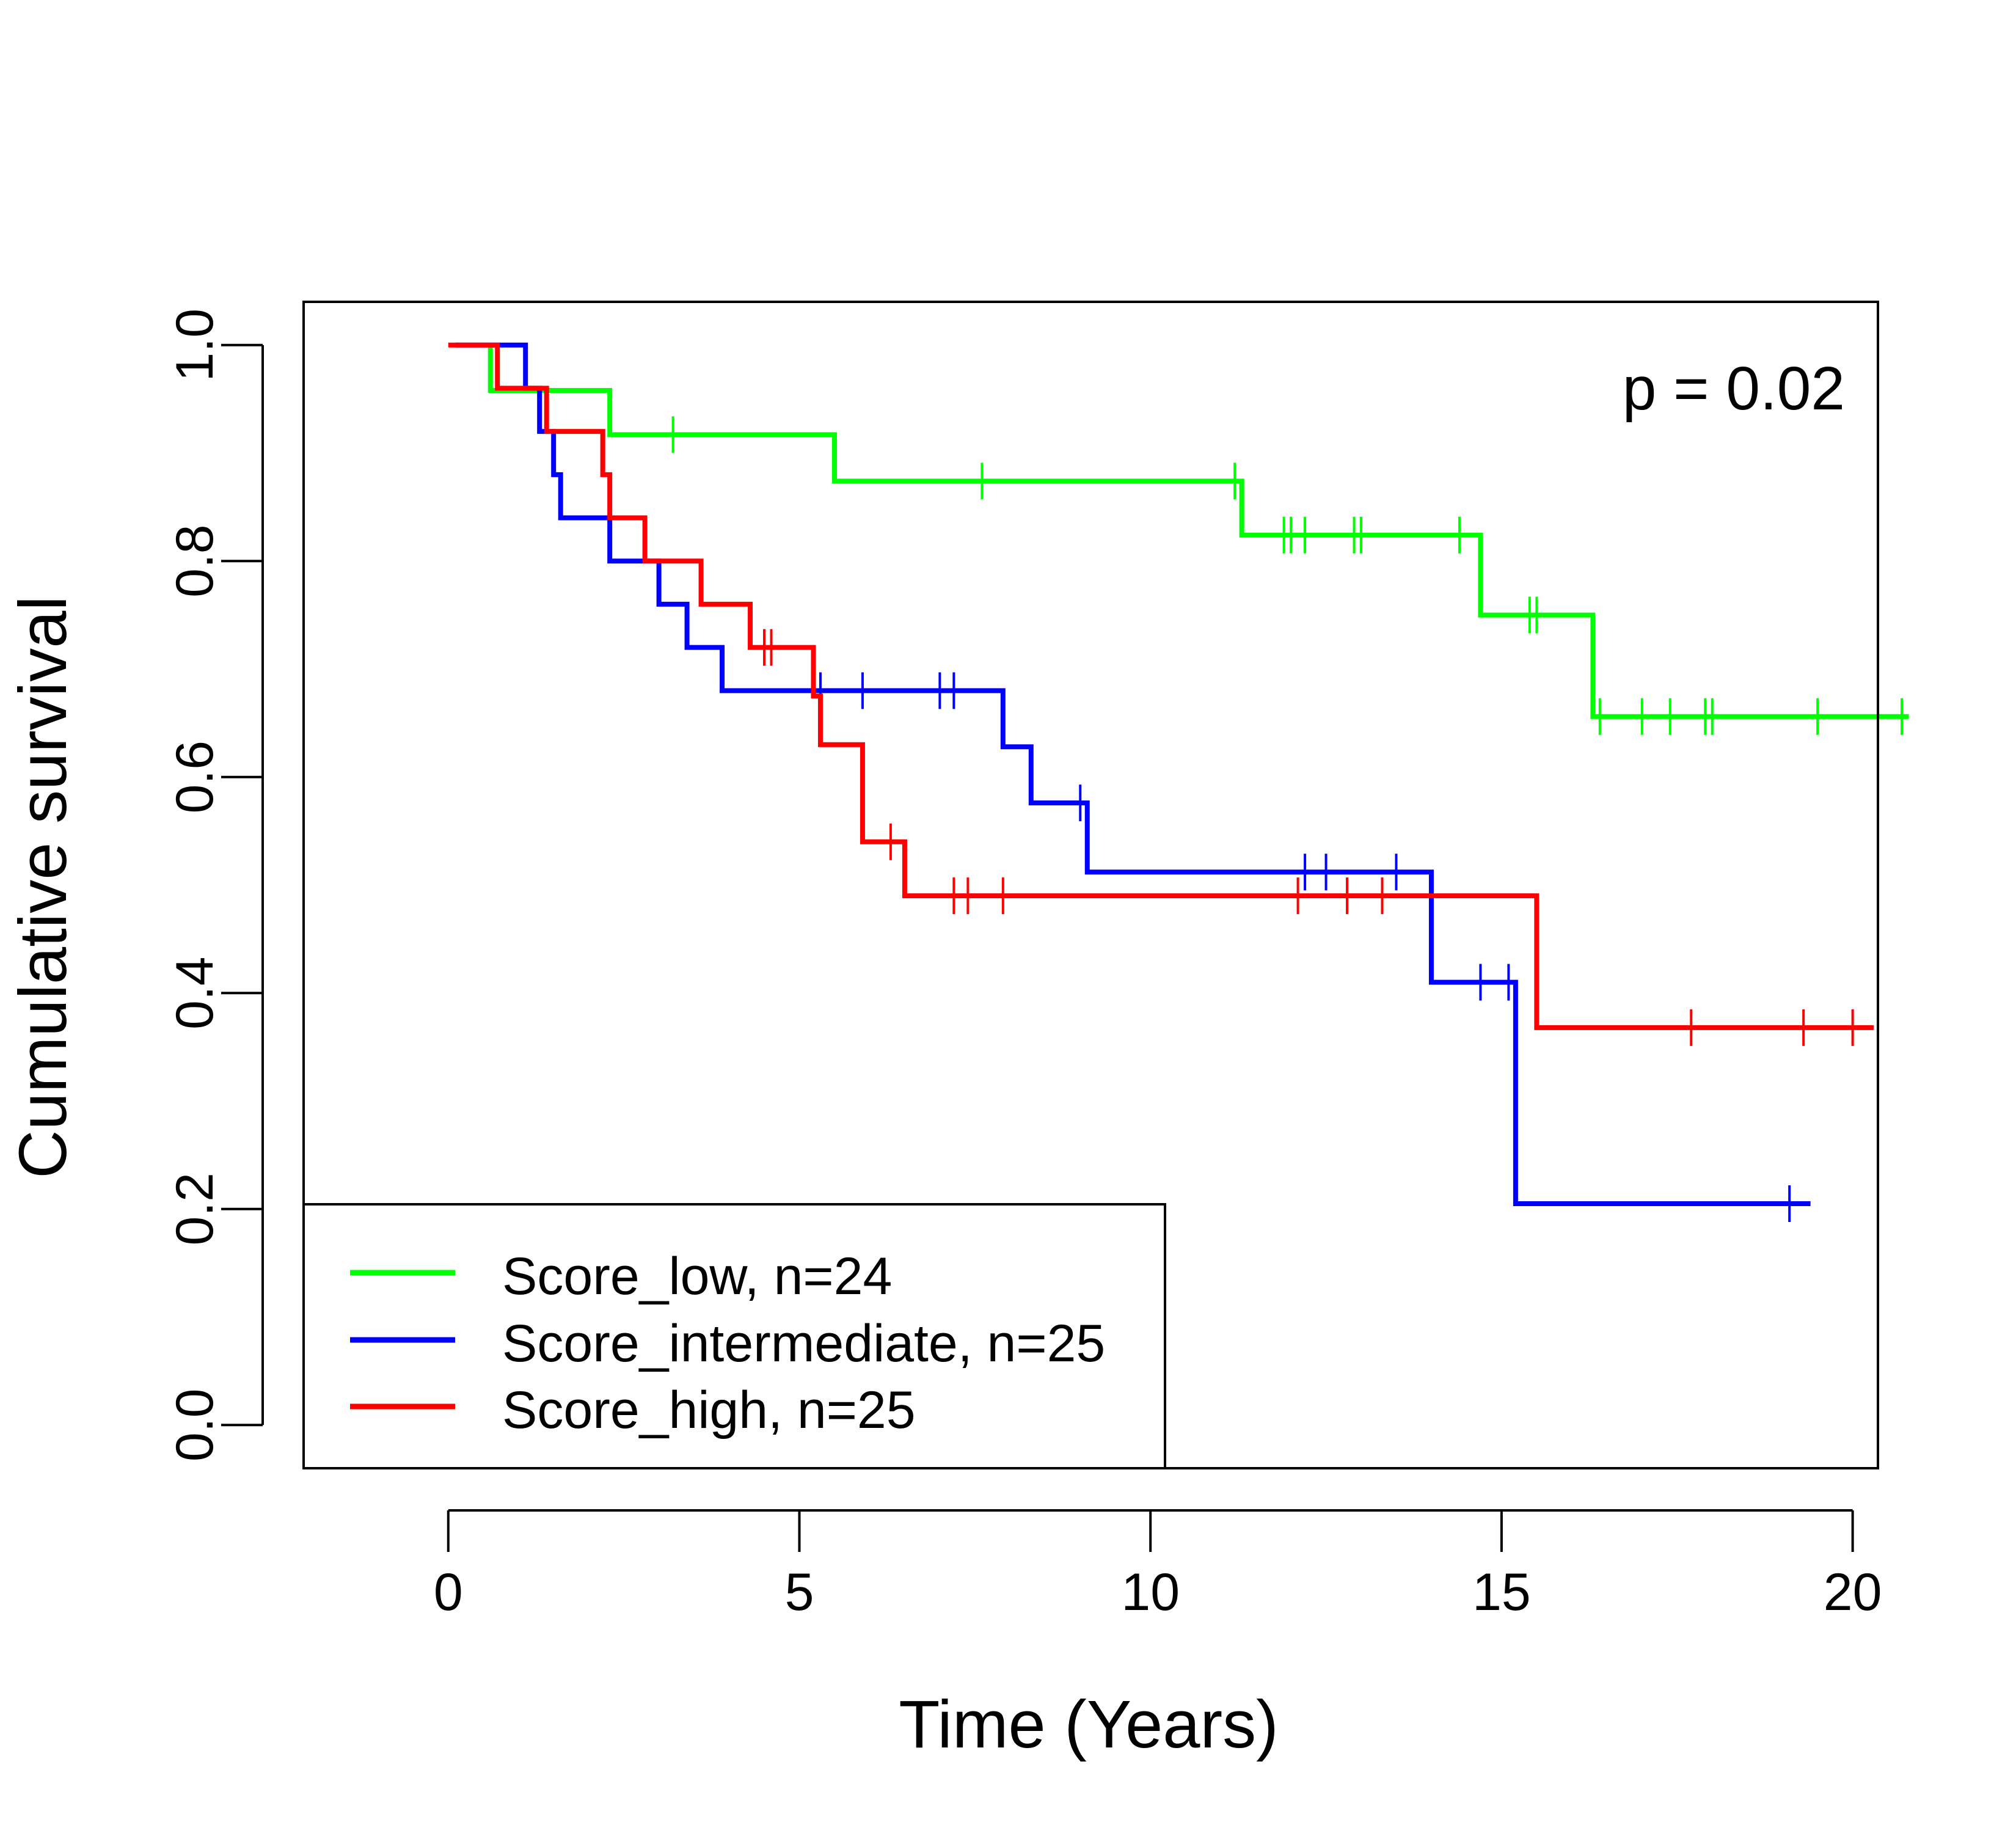 The image size is (2016, 1833). What do you see at coordinates (1088, 1724) in the screenshot?
I see `x-axis-label: Time (Years)` at bounding box center [1088, 1724].